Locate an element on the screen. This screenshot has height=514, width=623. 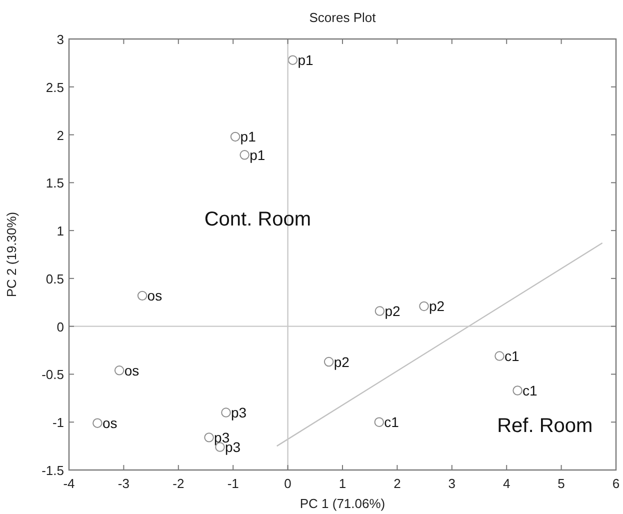
annotation: Cont. Room is located at coordinates (258, 219).